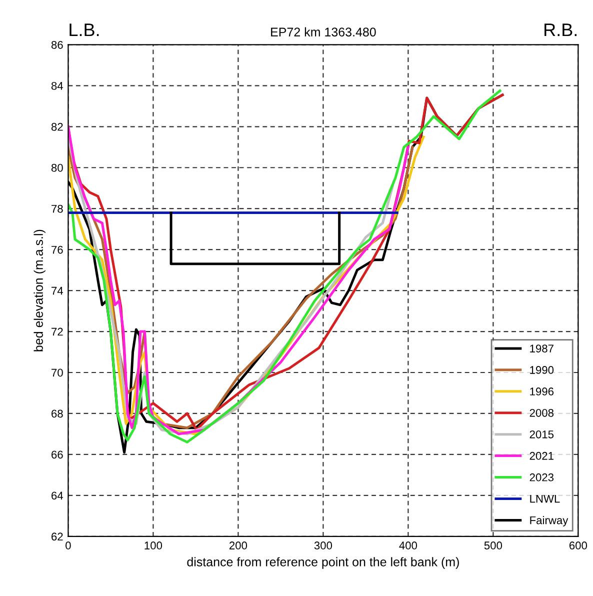  Describe the element at coordinates (57, 332) in the screenshot. I see `y-tick-label: 72` at that location.